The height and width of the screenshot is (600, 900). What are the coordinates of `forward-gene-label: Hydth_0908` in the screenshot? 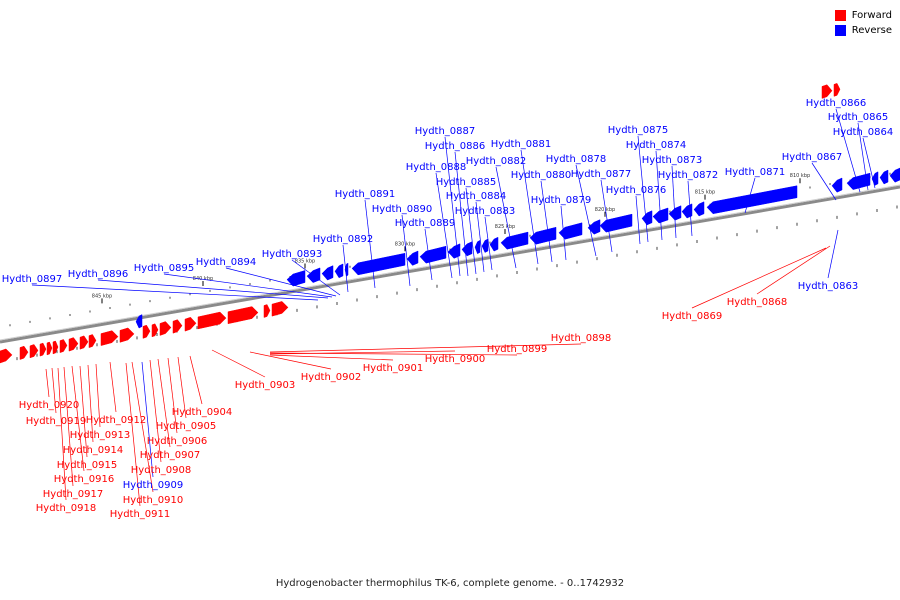 It's located at (161, 470).